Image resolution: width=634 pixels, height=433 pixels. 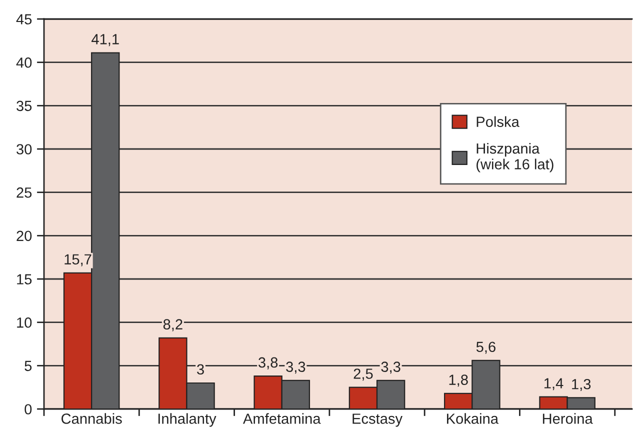 What do you see at coordinates (486, 348) in the screenshot?
I see `data-label: 5,6` at bounding box center [486, 348].